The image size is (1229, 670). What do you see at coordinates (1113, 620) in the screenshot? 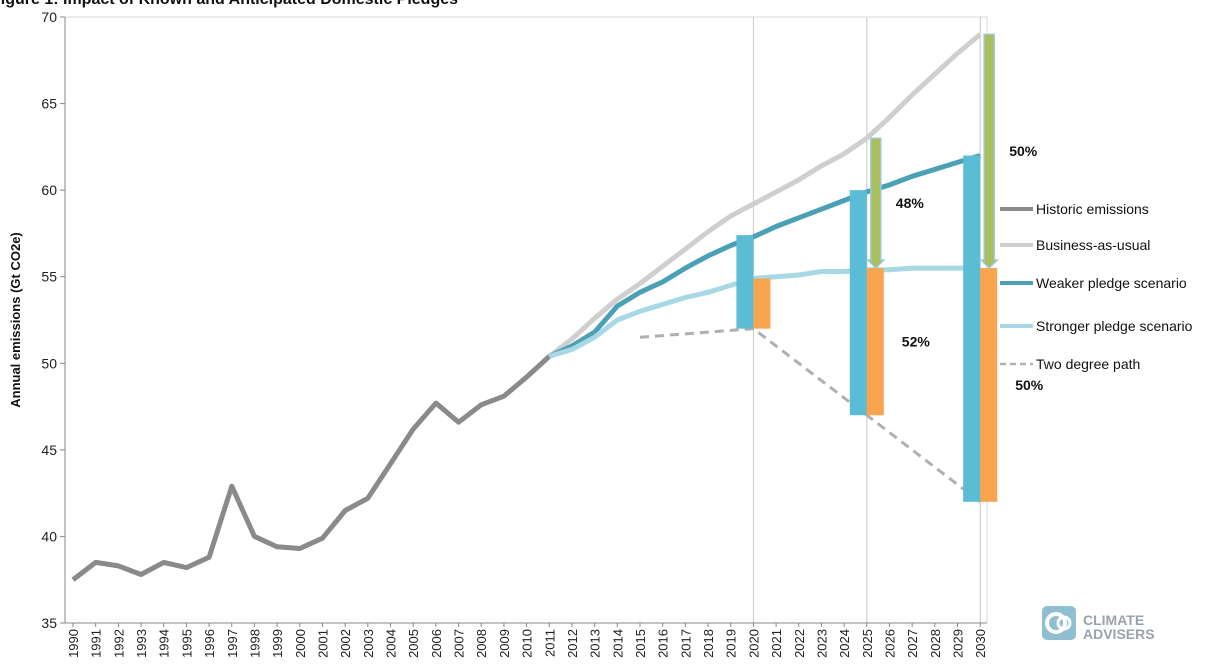
I see `logo-text: CLIMATE` at bounding box center [1113, 620].